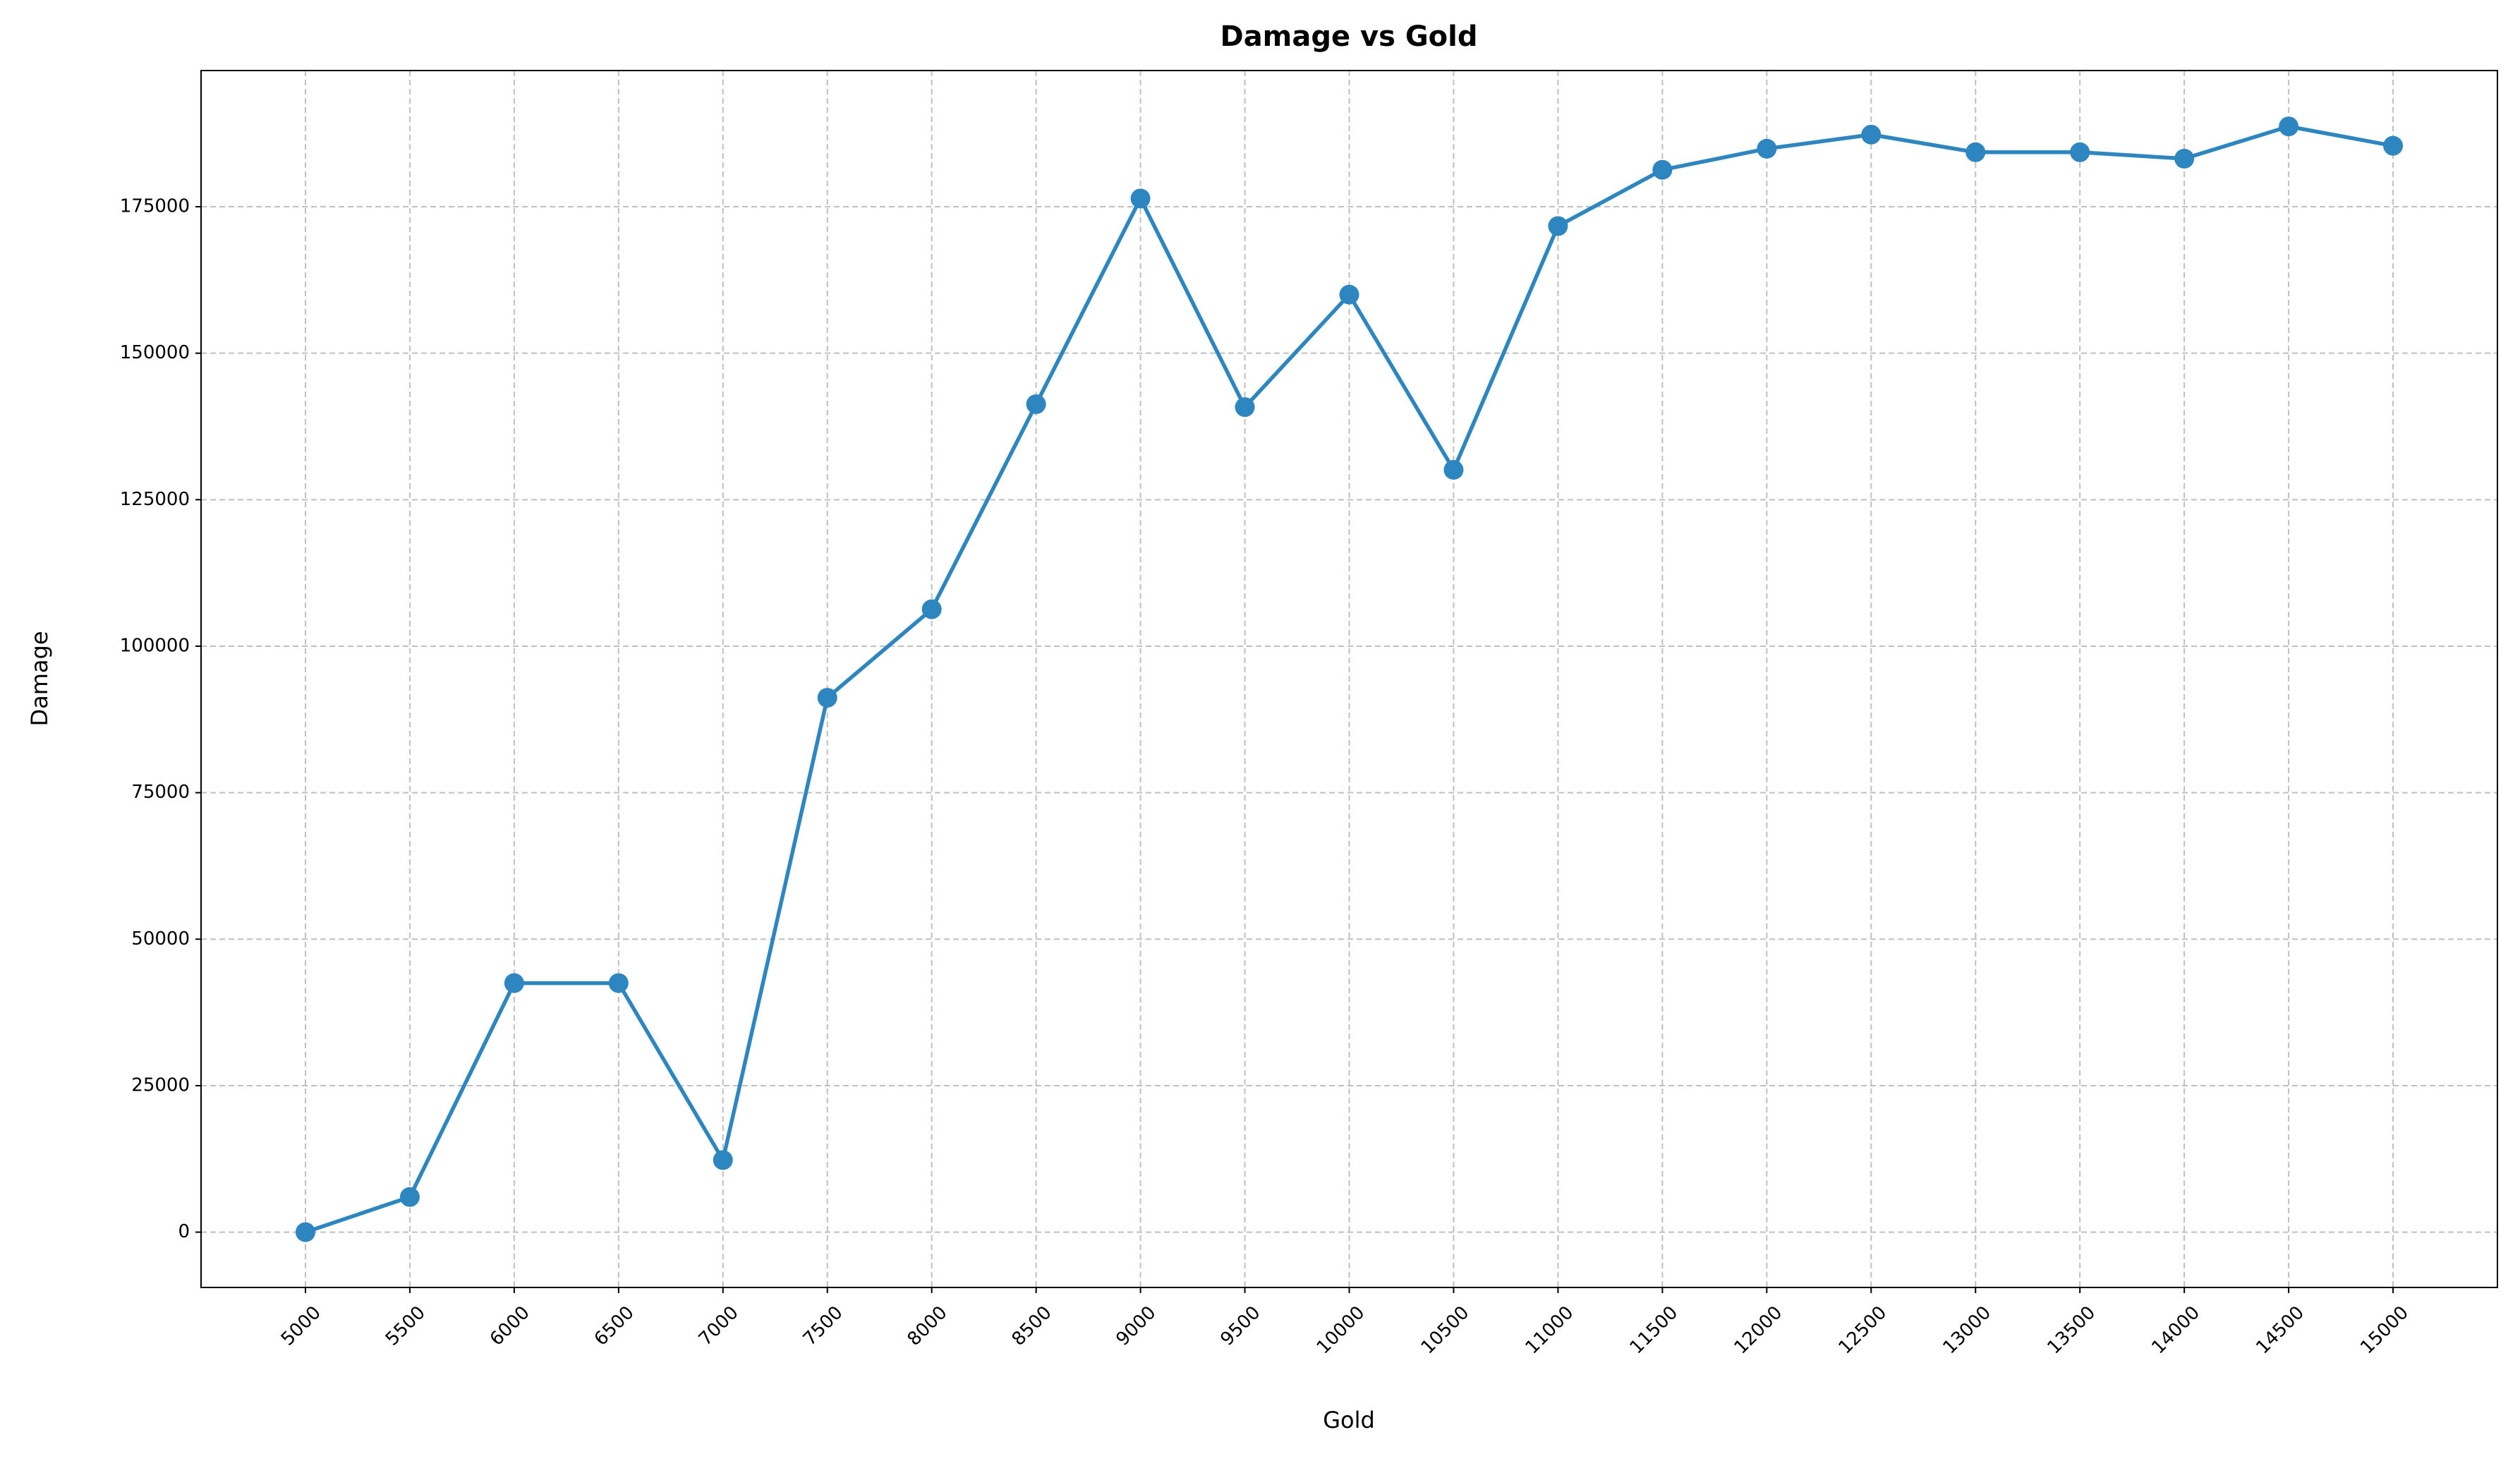 The width and height of the screenshot is (2520, 1461). I want to click on y-tick-label: 25000, so click(161, 1085).